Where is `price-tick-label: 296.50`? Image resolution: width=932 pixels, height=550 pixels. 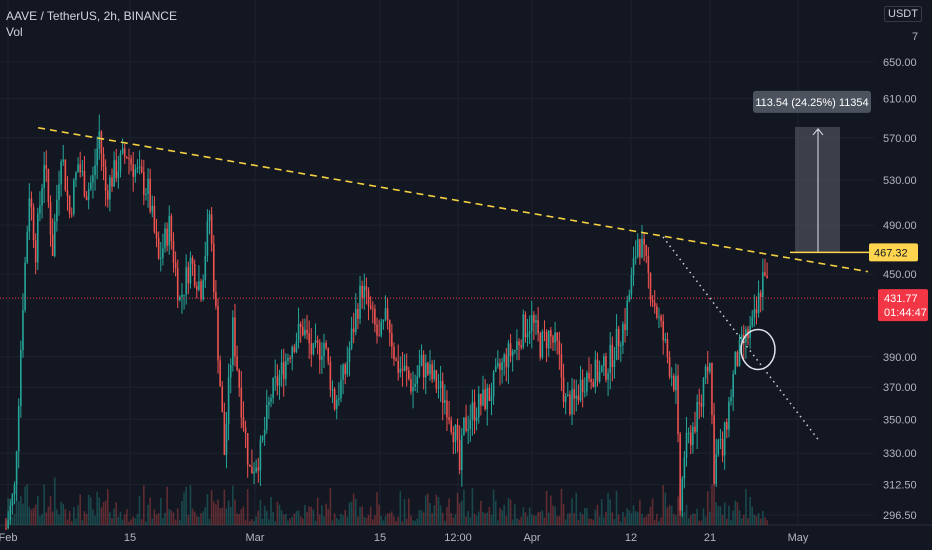
price-tick-label: 296.50 is located at coordinates (900, 516).